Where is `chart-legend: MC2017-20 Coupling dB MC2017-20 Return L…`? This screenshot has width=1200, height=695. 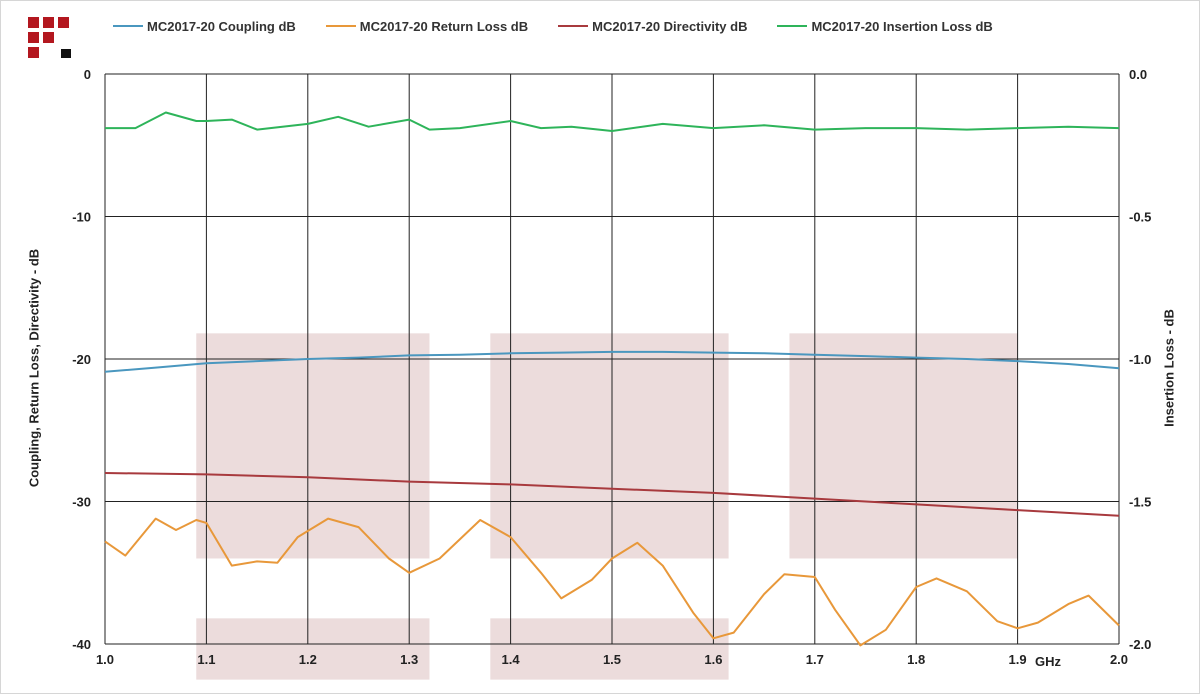 chart-legend: MC2017-20 Coupling dB MC2017-20 Return L… is located at coordinates (568, 26).